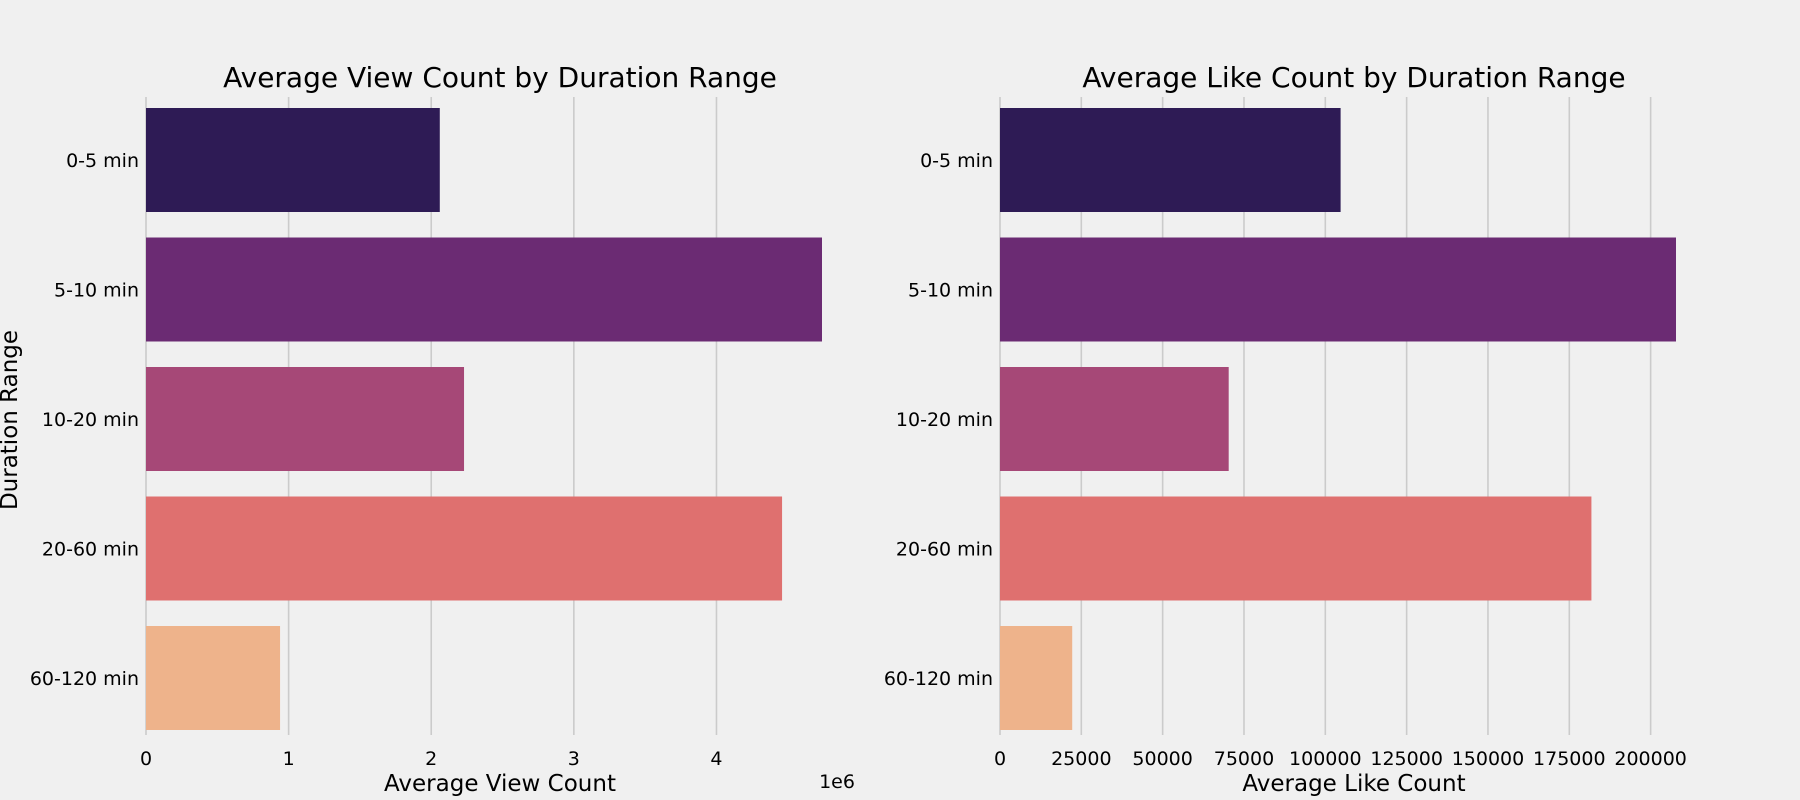  Describe the element at coordinates (500, 784) in the screenshot. I see `x-axis-label: Average View Count` at that location.